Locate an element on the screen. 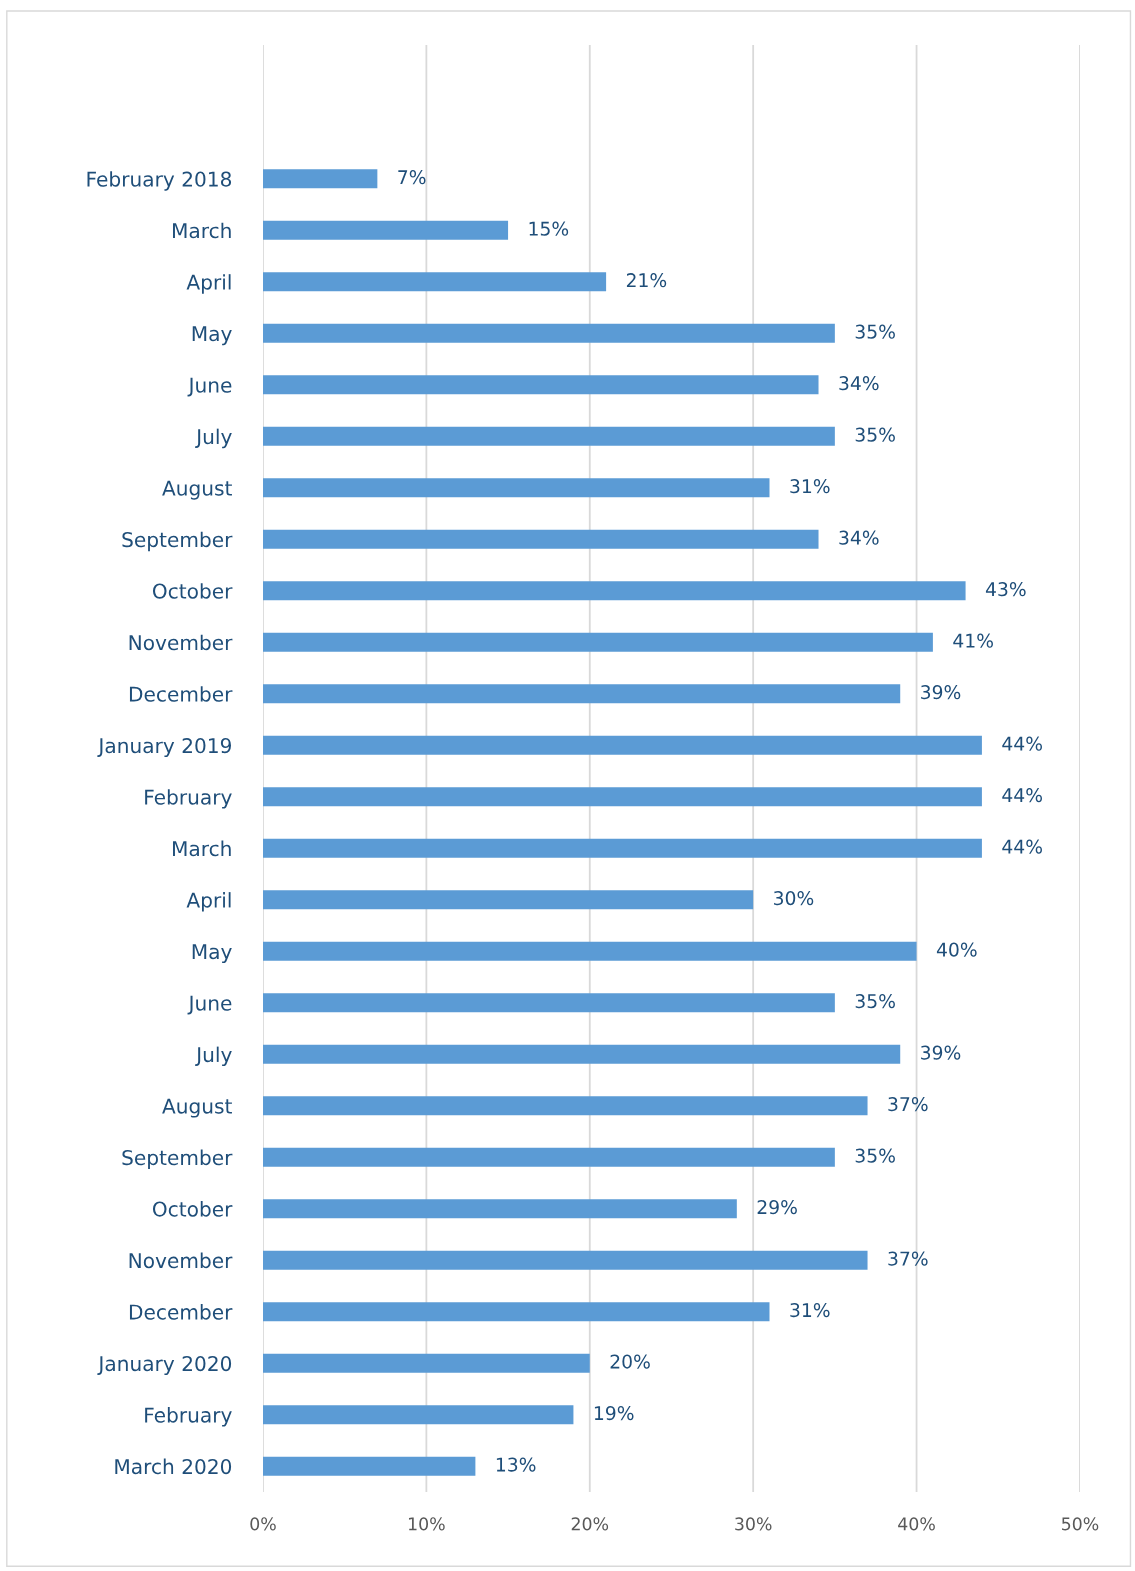 The height and width of the screenshot is (1571, 1135). data-label: 7% is located at coordinates (412, 177).